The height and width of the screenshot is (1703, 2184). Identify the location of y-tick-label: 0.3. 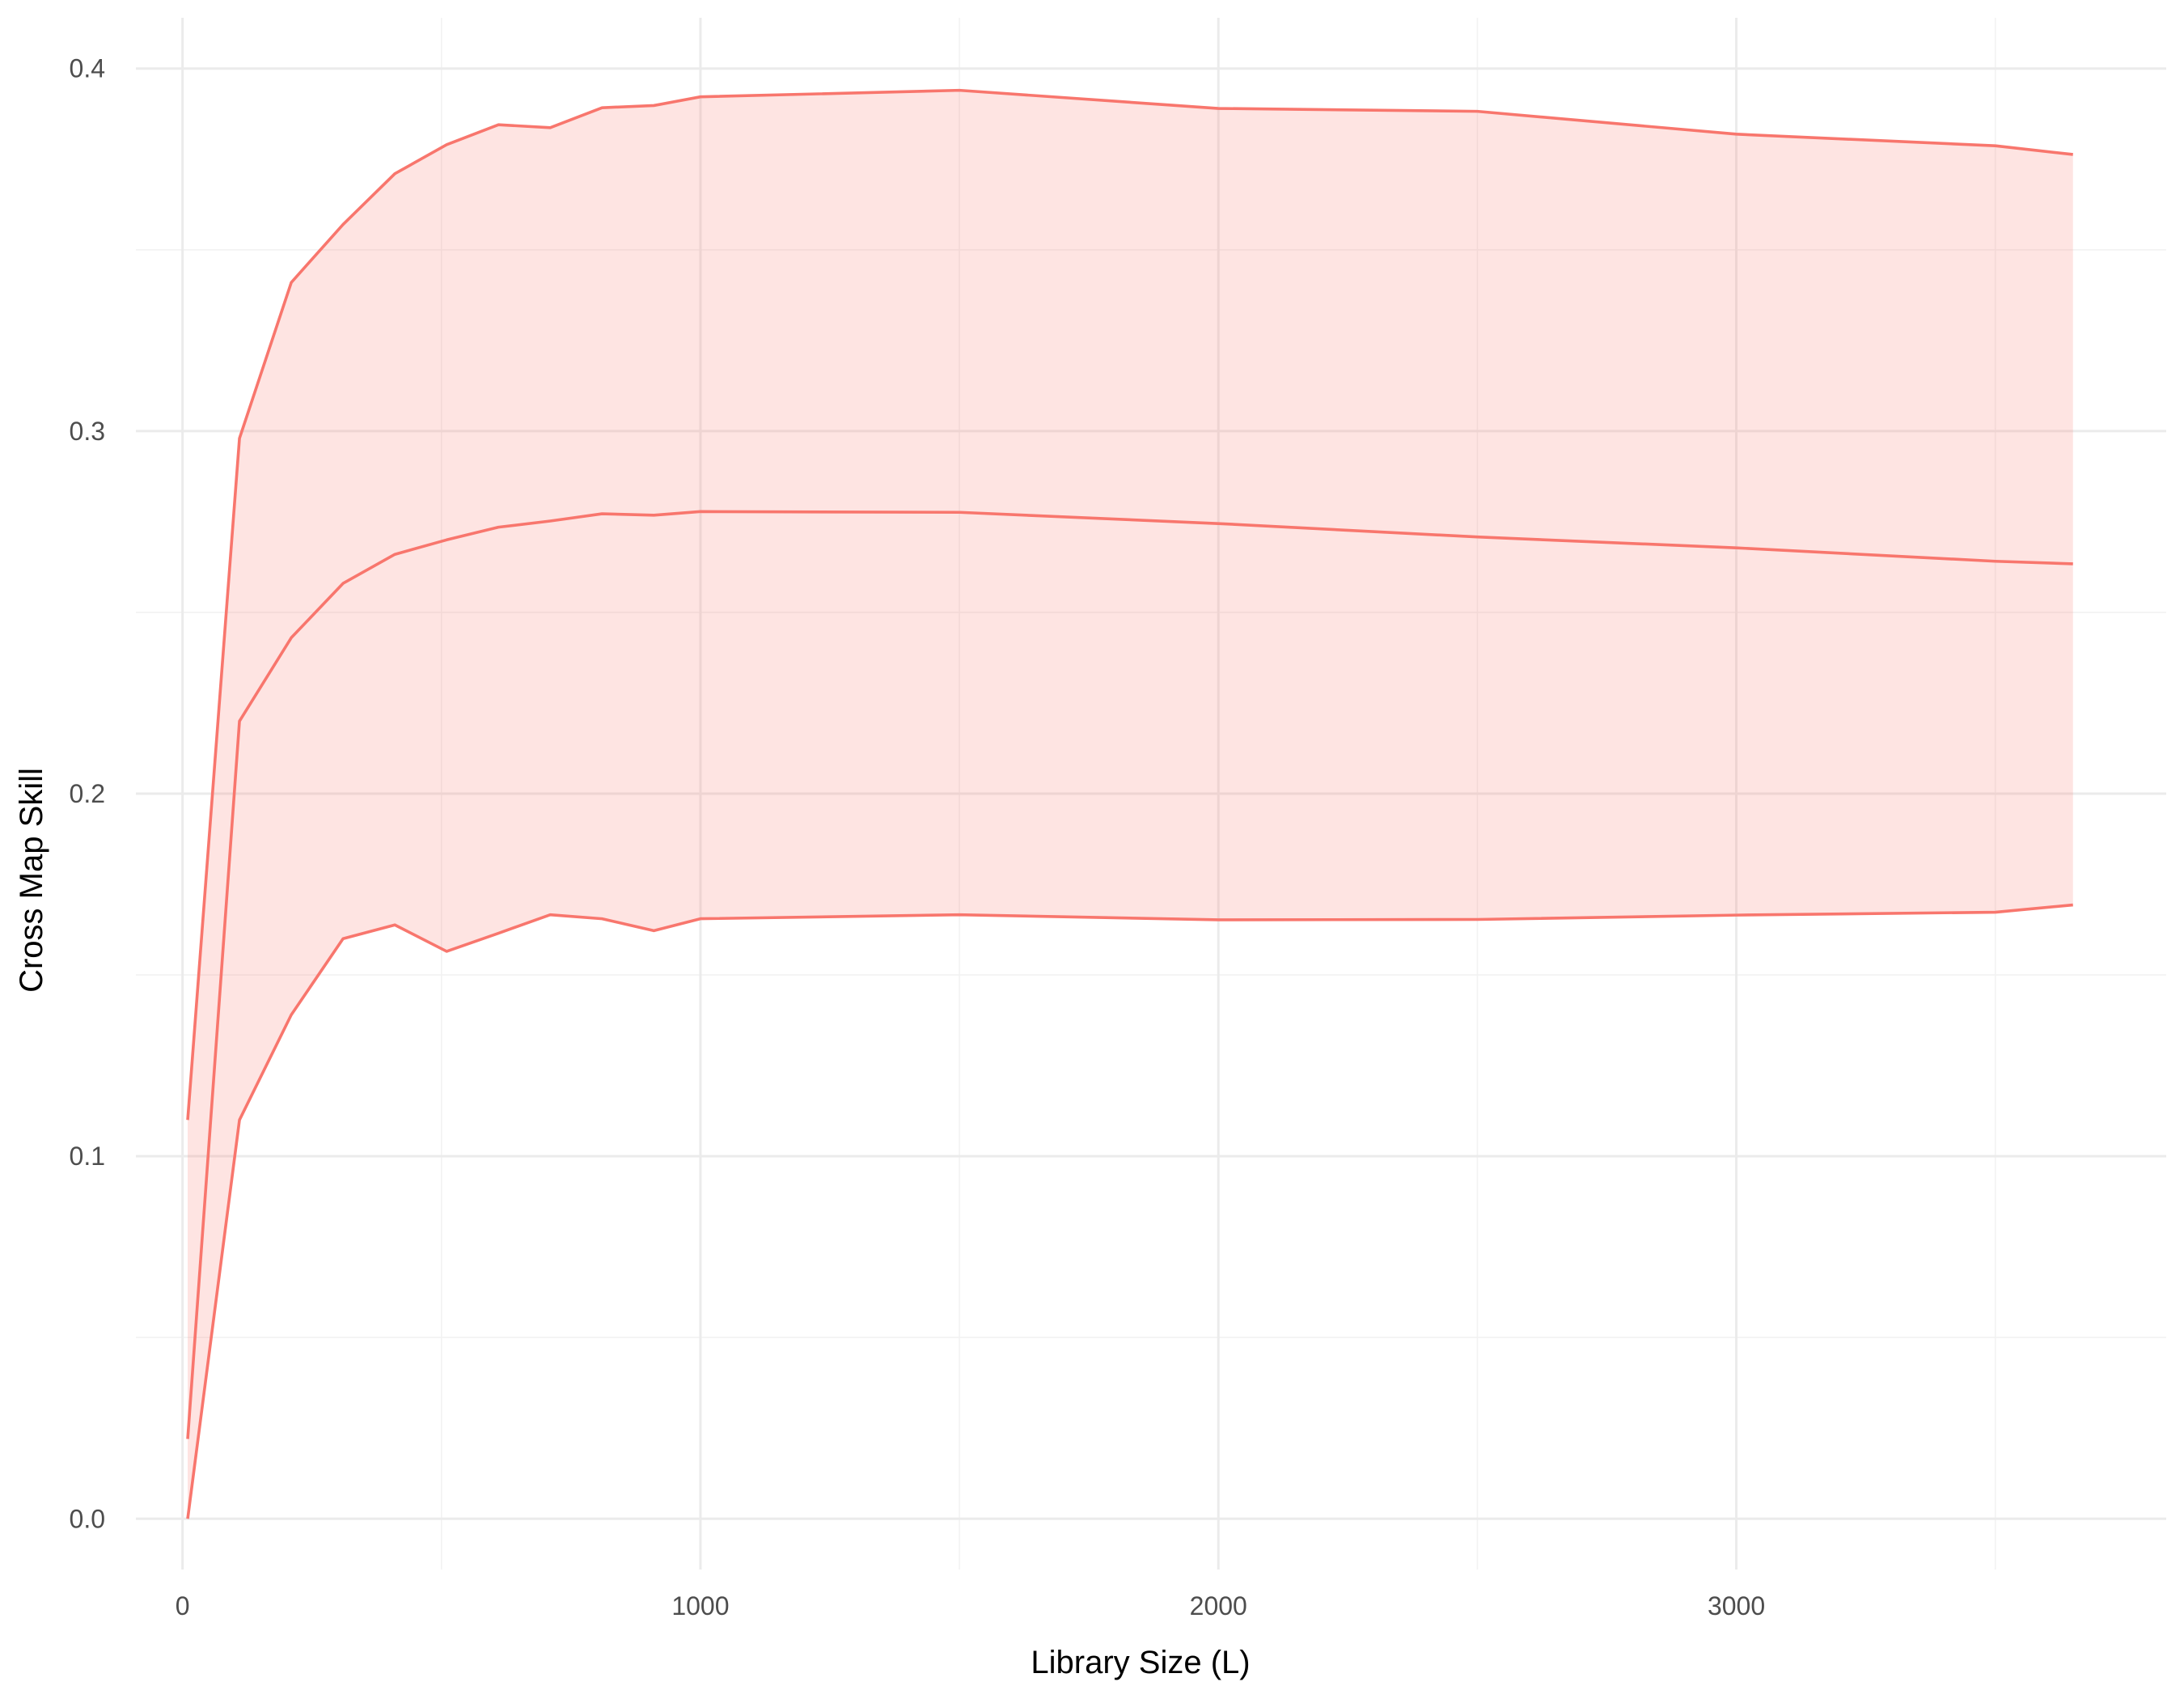
(88, 432).